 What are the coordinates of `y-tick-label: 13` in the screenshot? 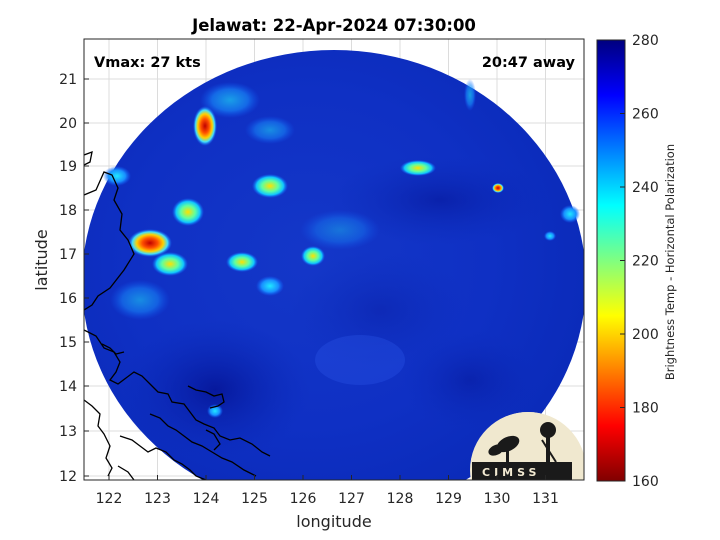 It's located at (68, 432).